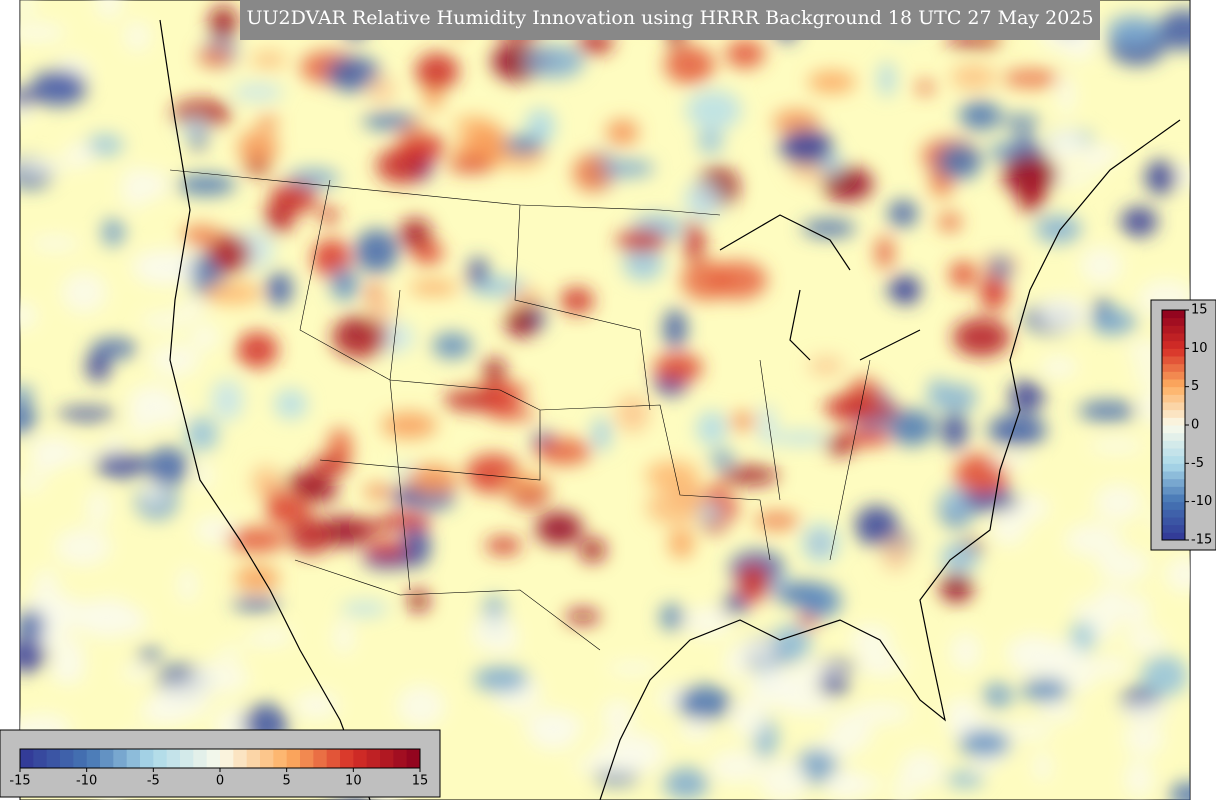  I want to click on horizontal-colorbar: -15 -10 -5 0 5 10 15, so click(219, 768).